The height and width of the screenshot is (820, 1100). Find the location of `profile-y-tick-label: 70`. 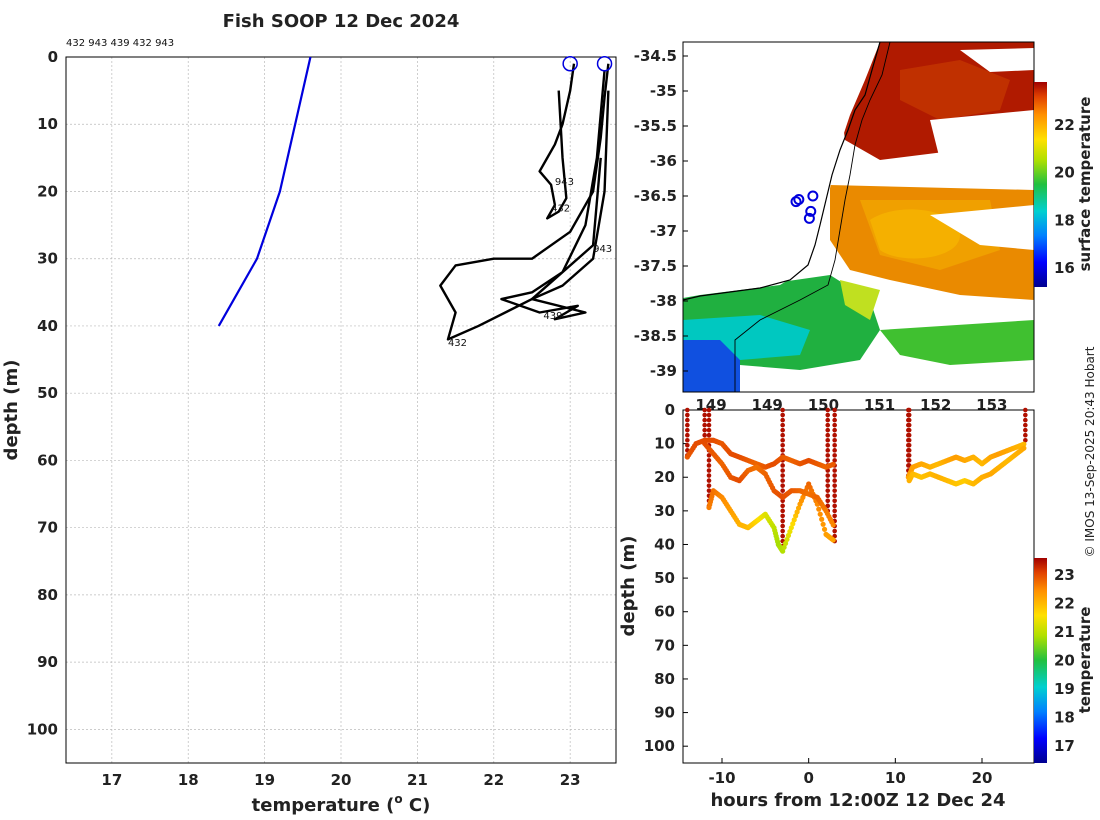

profile-y-tick-label: 70 is located at coordinates (47, 528).